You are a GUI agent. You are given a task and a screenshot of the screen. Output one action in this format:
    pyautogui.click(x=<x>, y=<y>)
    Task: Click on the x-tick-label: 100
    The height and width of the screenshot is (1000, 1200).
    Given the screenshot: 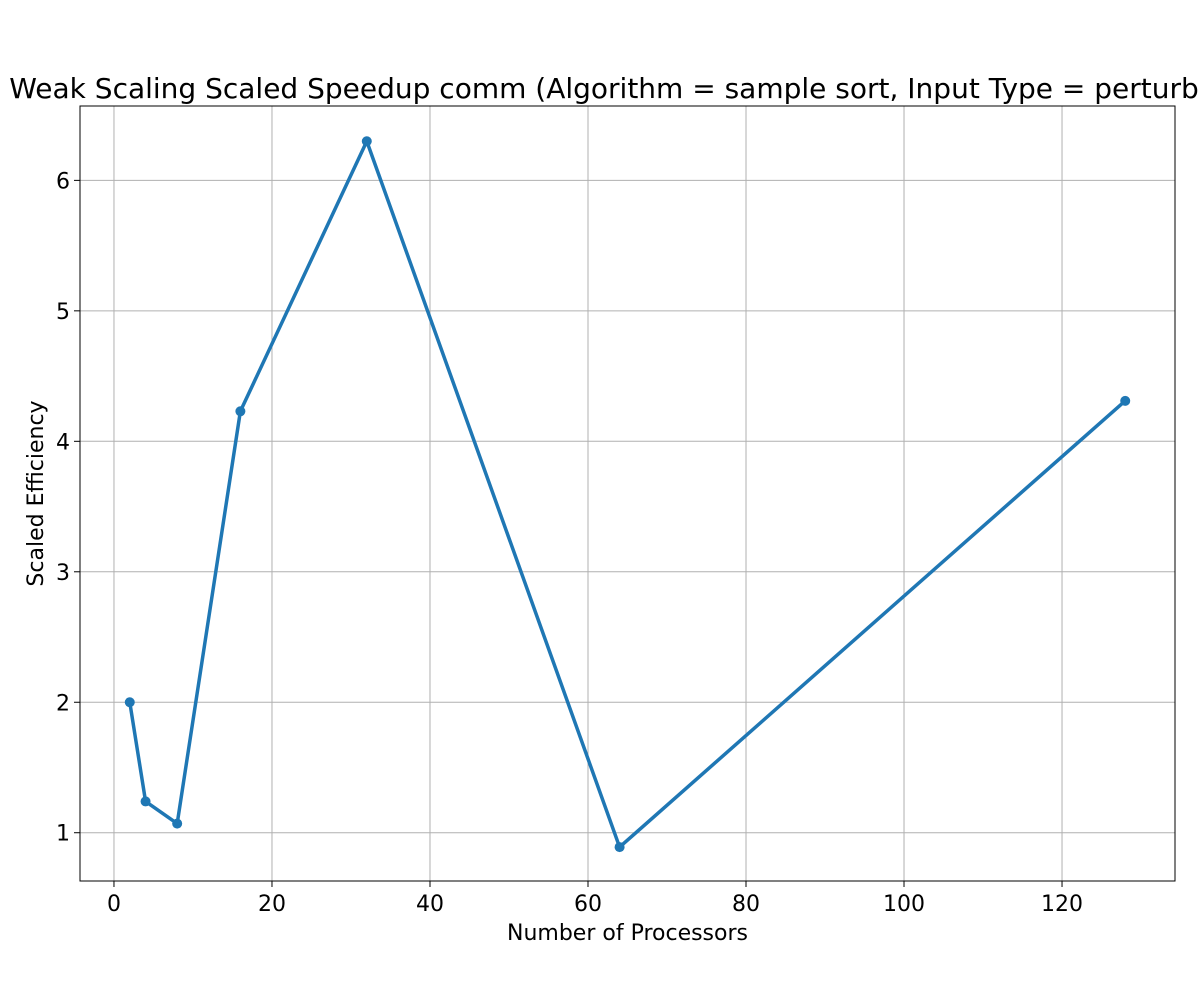 What is the action you would take?
    pyautogui.click(x=904, y=904)
    